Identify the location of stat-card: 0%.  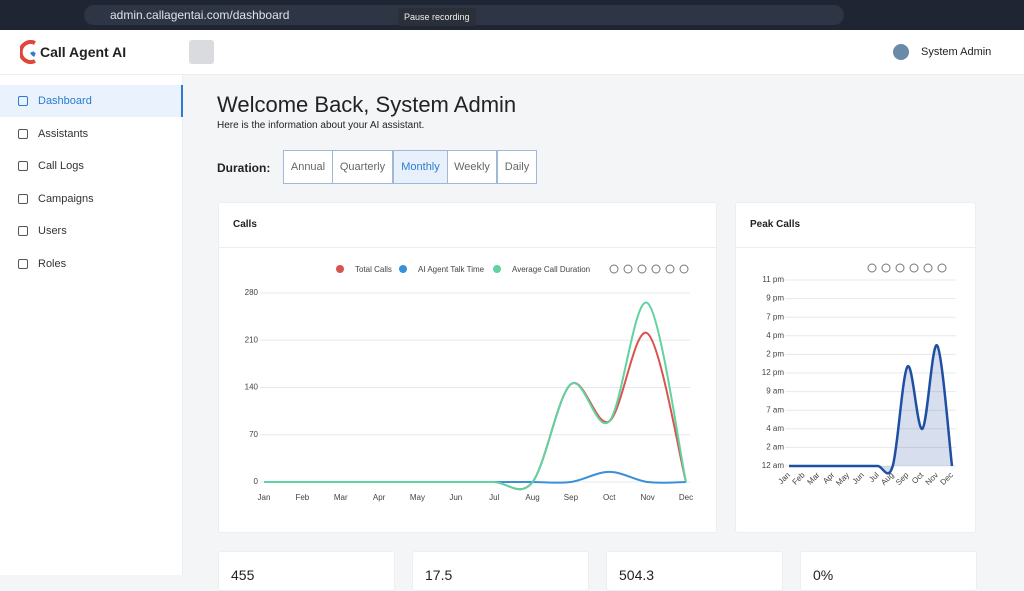
(888, 571).